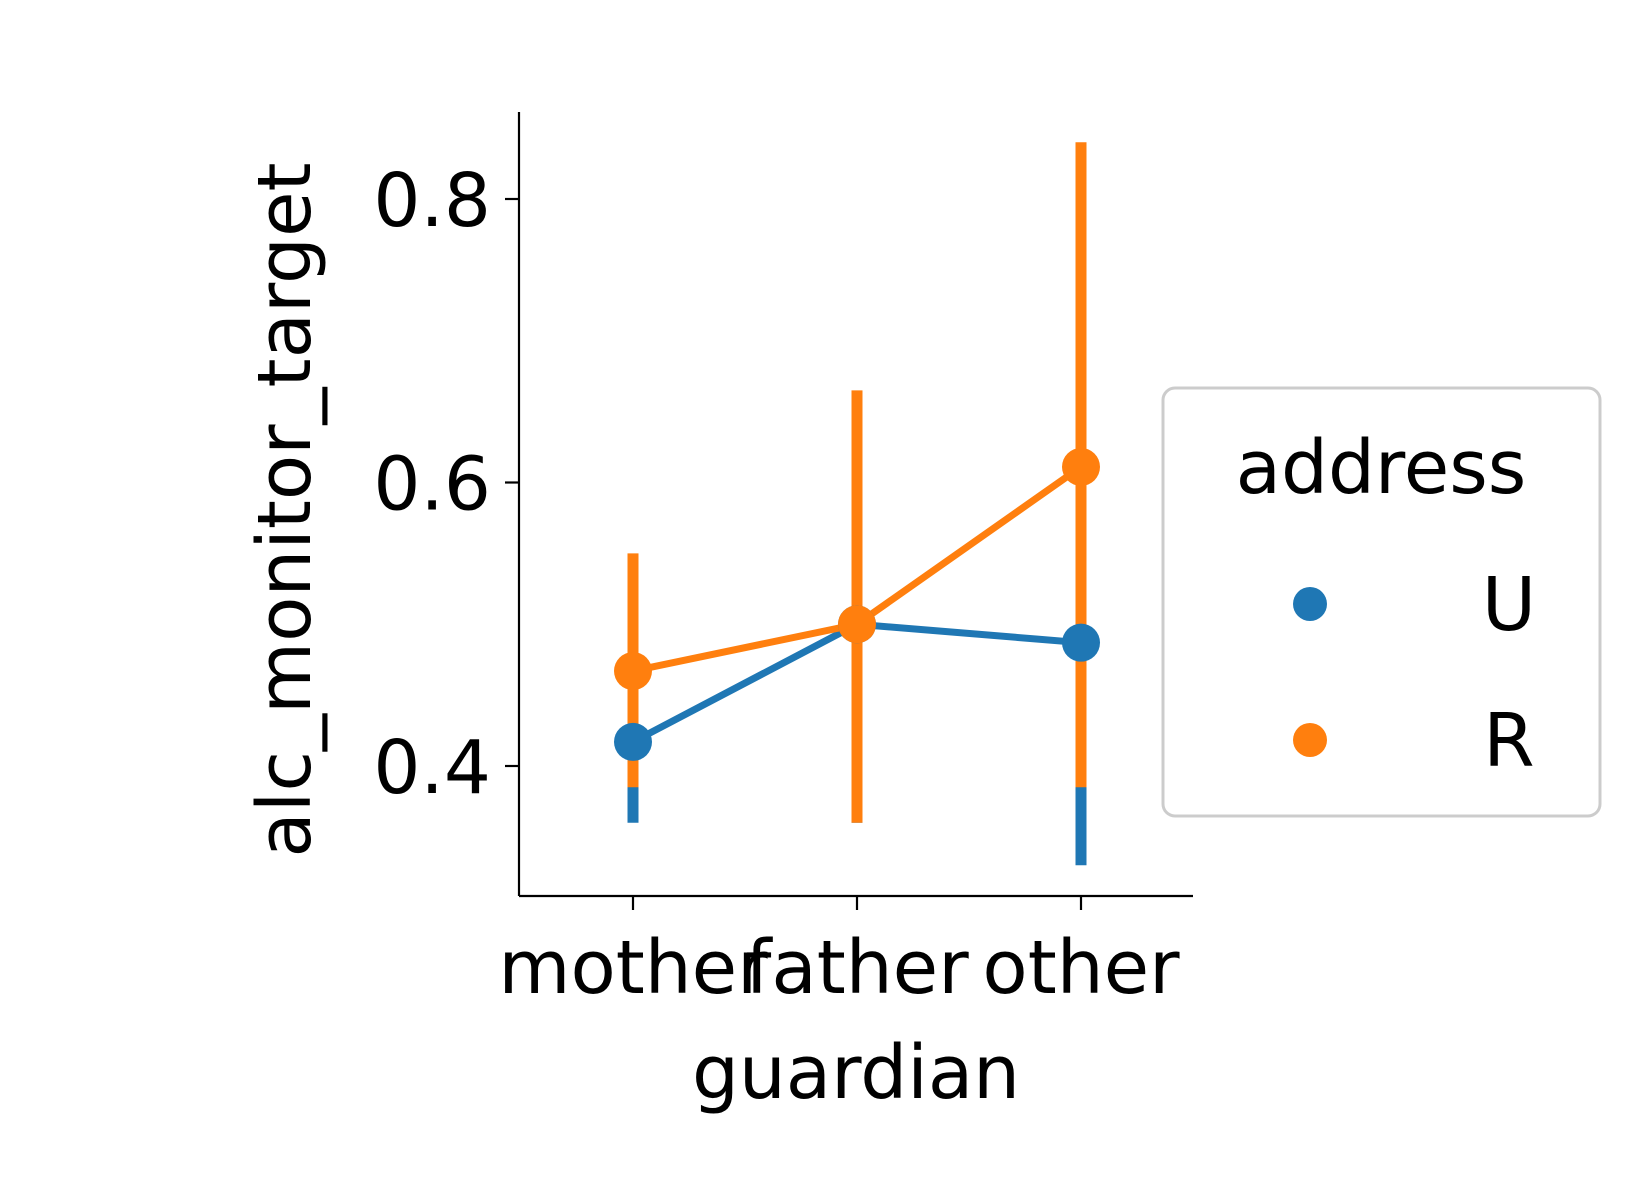 Image resolution: width=1636 pixels, height=1200 pixels. What do you see at coordinates (1081, 968) in the screenshot?
I see `x-tick-label: other` at bounding box center [1081, 968].